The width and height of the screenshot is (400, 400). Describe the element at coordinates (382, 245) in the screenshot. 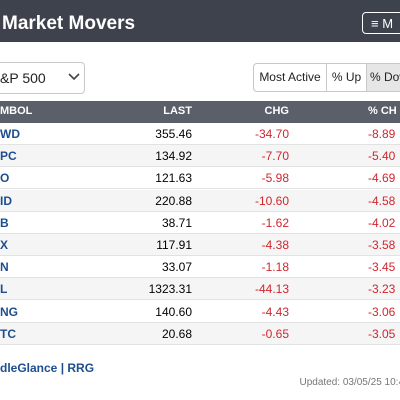

I see `cell: -3.58` at that location.